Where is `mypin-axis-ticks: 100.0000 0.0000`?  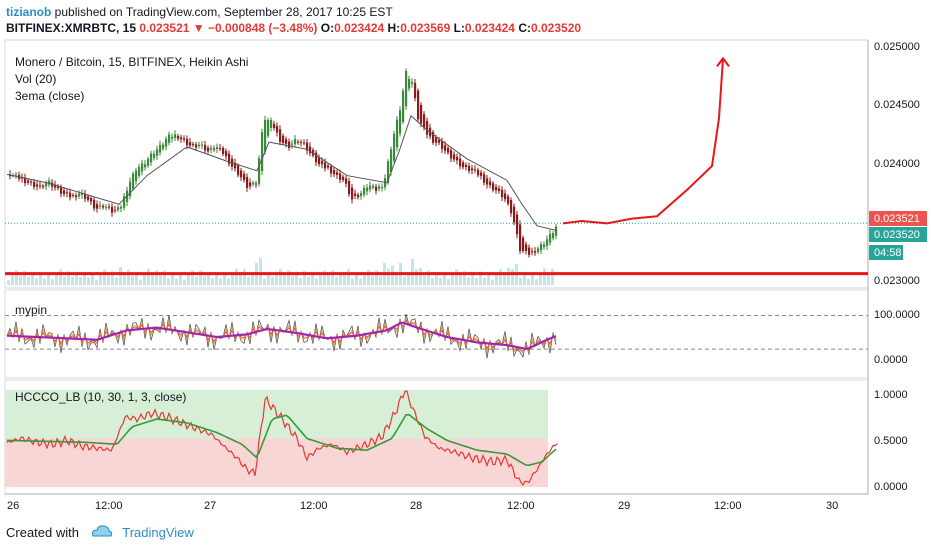 mypin-axis-ticks: 100.0000 0.0000 is located at coordinates (897, 337).